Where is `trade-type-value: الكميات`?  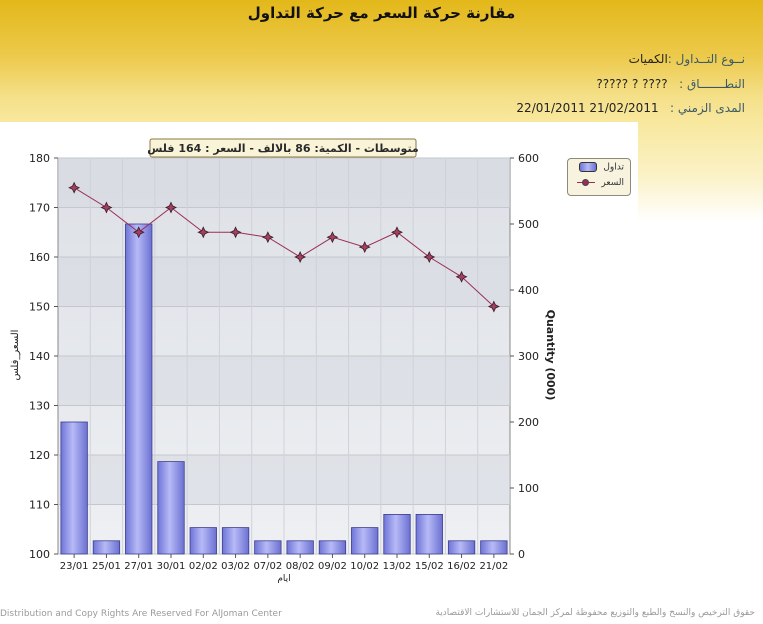
trade-type-value: الكميات is located at coordinates (648, 59).